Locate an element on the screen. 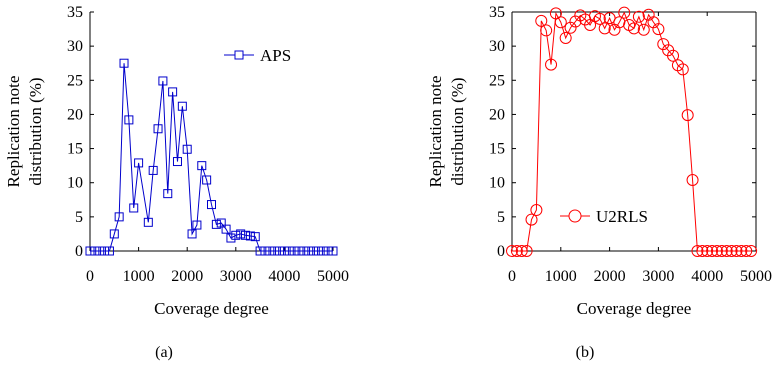  legend-label: U2RLS is located at coordinates (622, 216).